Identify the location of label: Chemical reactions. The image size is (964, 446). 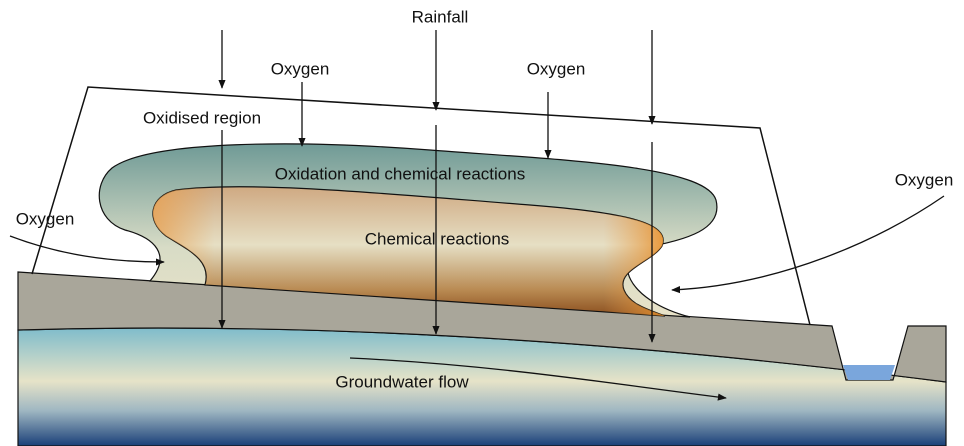
(437, 238).